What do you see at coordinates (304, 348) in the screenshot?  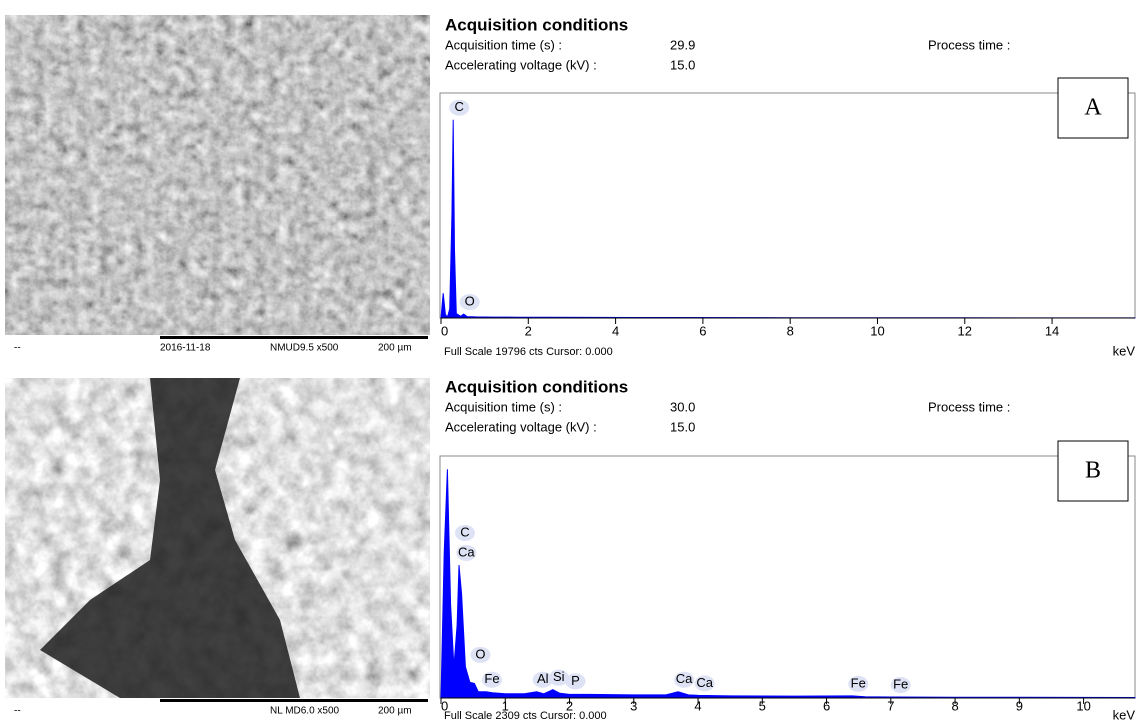 I see `image-caption: NMUD9.5 x500` at bounding box center [304, 348].